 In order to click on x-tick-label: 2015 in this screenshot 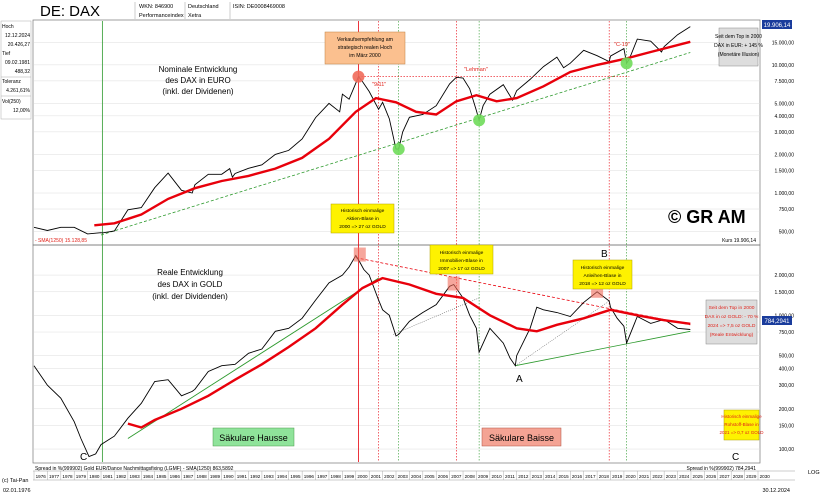, I will do `click(563, 476)`.